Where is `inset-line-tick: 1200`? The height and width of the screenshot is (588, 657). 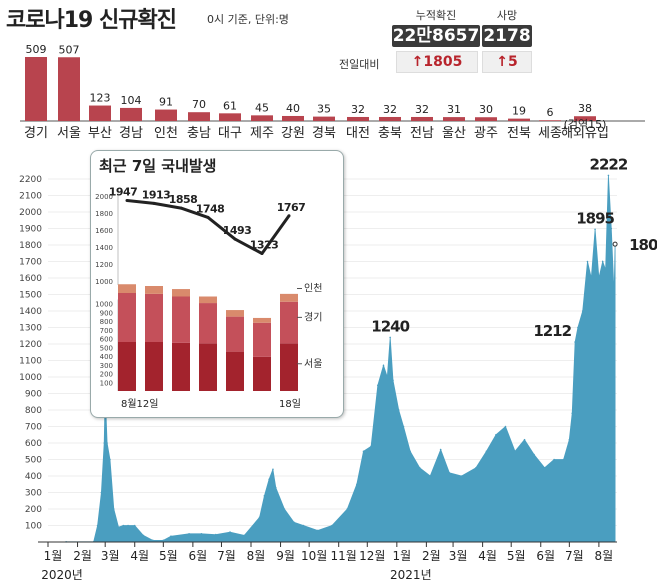
inset-line-tick: 1200 is located at coordinates (104, 265).